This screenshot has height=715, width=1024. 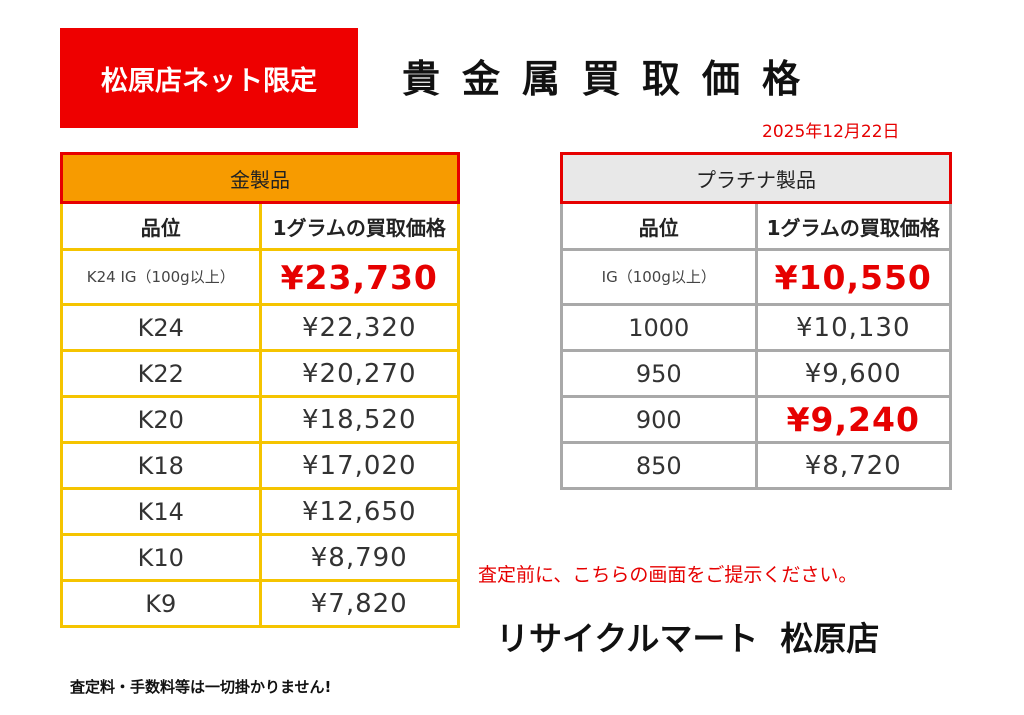 What do you see at coordinates (359, 419) in the screenshot?
I see `price-cell: ¥18,520` at bounding box center [359, 419].